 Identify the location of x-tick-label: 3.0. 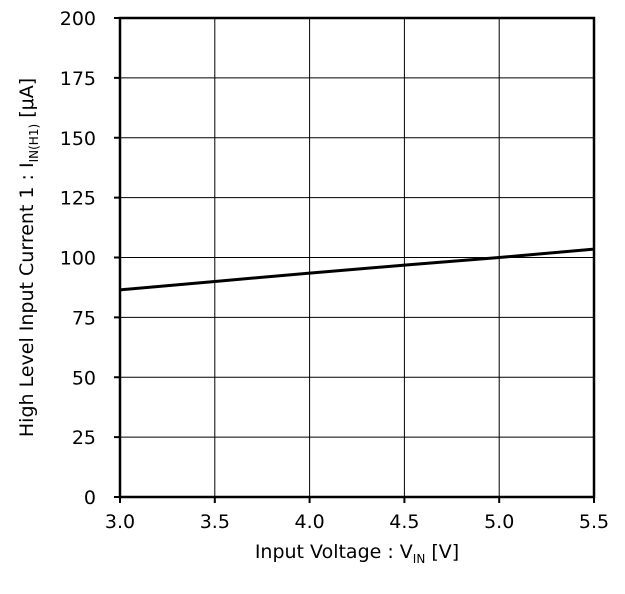
(120, 522).